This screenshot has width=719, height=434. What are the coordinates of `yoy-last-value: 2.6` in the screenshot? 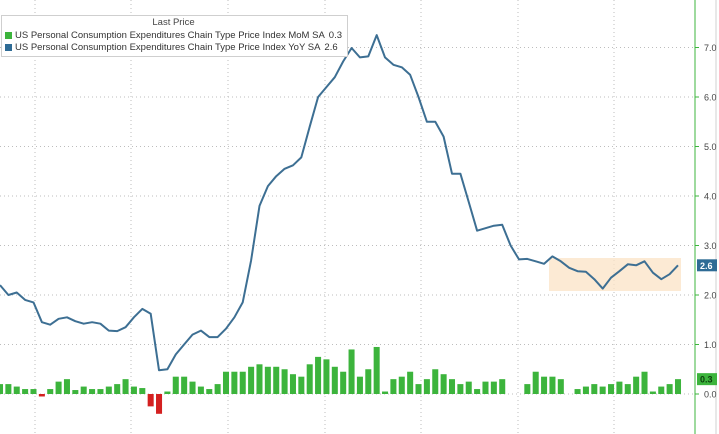 It's located at (706, 266).